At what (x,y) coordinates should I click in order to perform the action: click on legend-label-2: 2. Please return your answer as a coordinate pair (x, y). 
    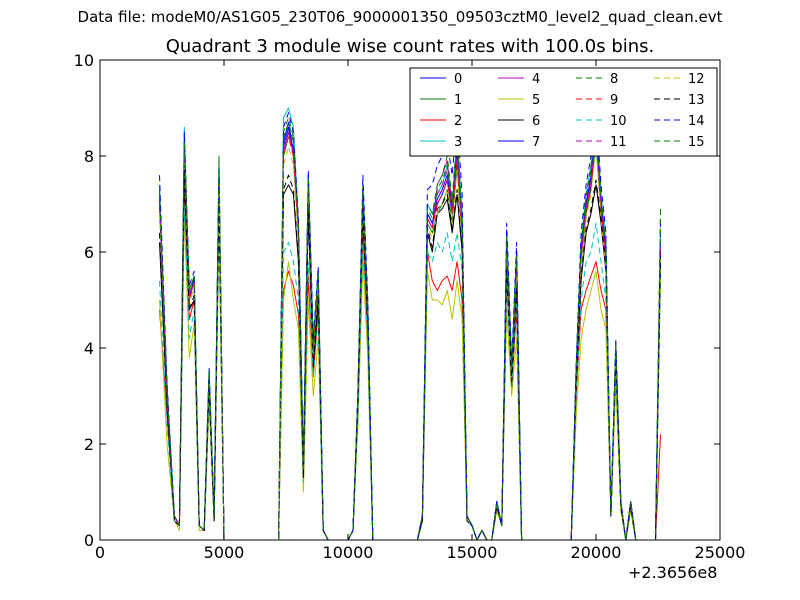
    Looking at the image, I should click on (458, 121).